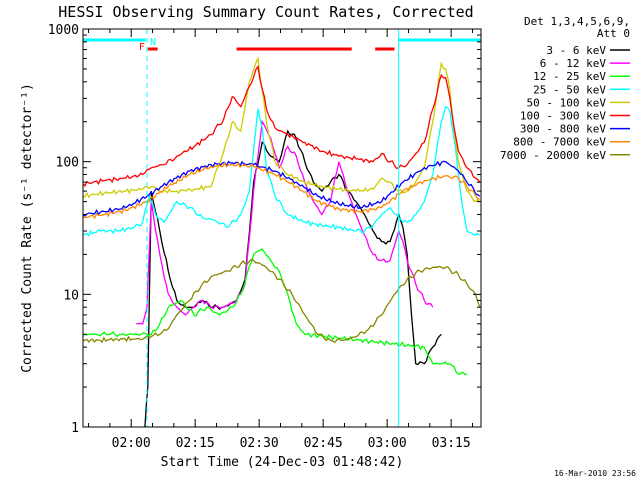 This screenshot has width=640, height=484. Describe the element at coordinates (559, 142) in the screenshot. I see `legend-entry-label: 800 - 7000 keV` at that location.